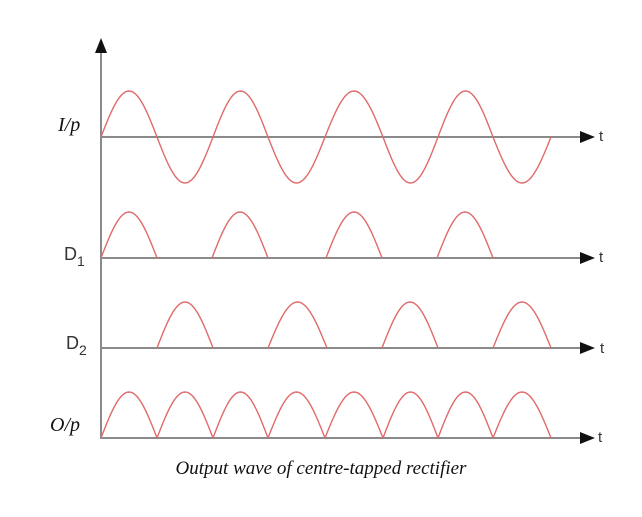  I want to click on time-label-output: t, so click(600, 437).